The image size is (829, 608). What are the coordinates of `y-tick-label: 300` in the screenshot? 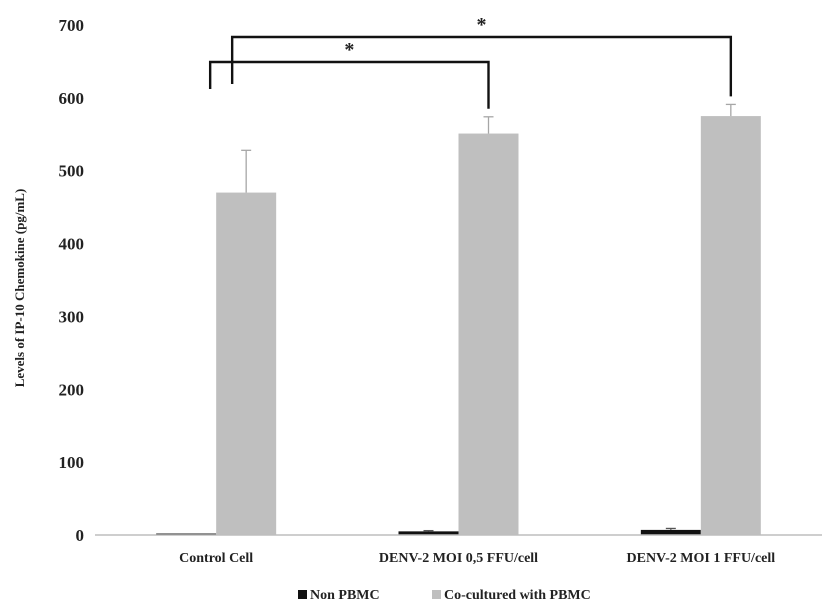 It's located at (72, 316).